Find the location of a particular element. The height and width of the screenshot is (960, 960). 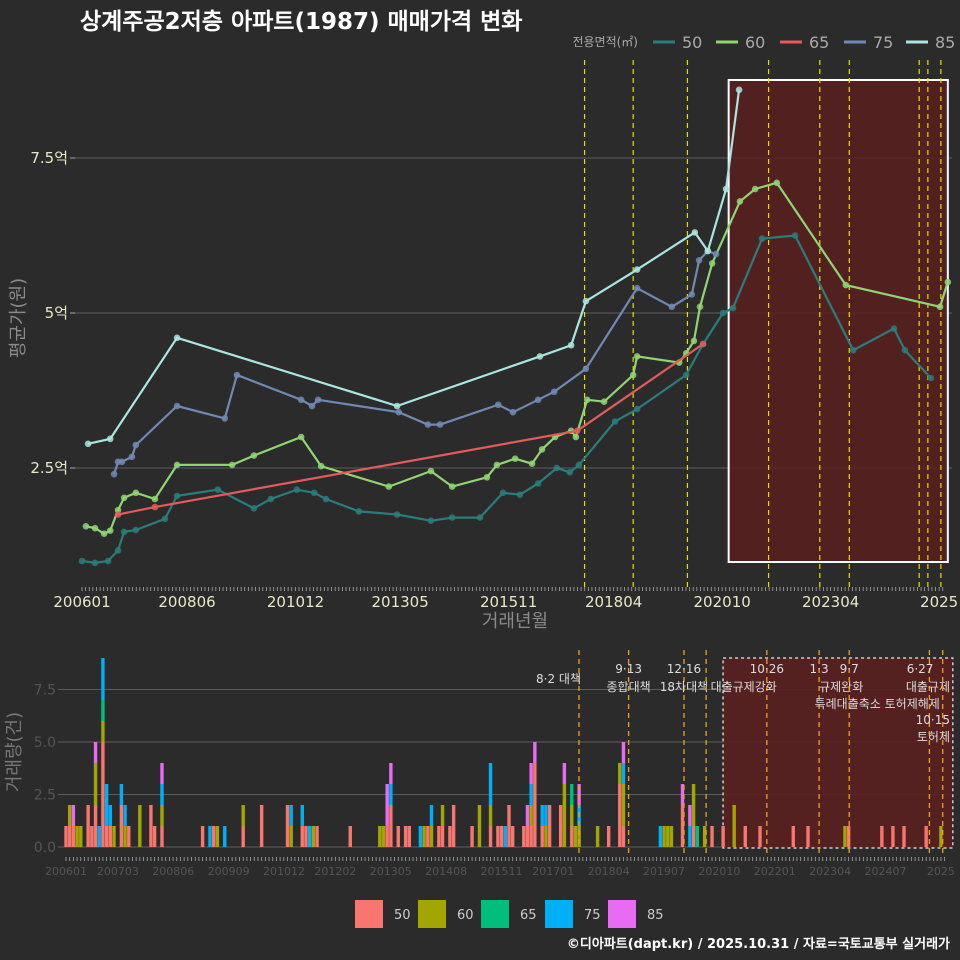

x-tick-label: 201408 is located at coordinates (446, 871).